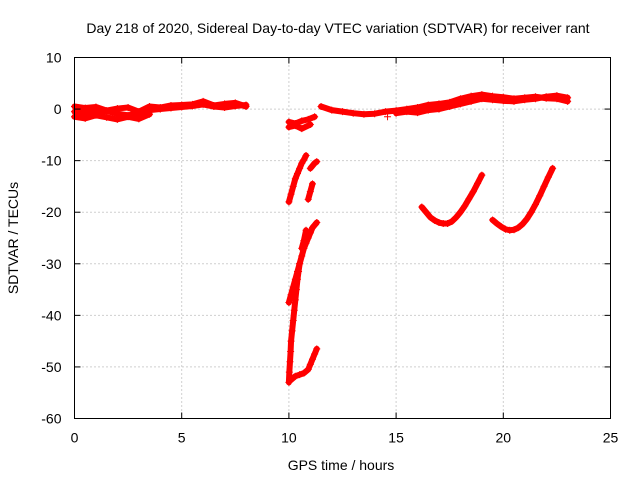  Describe the element at coordinates (345, 438) in the screenshot. I see `x-tick-labels: 0 5 10 15 20 25` at that location.